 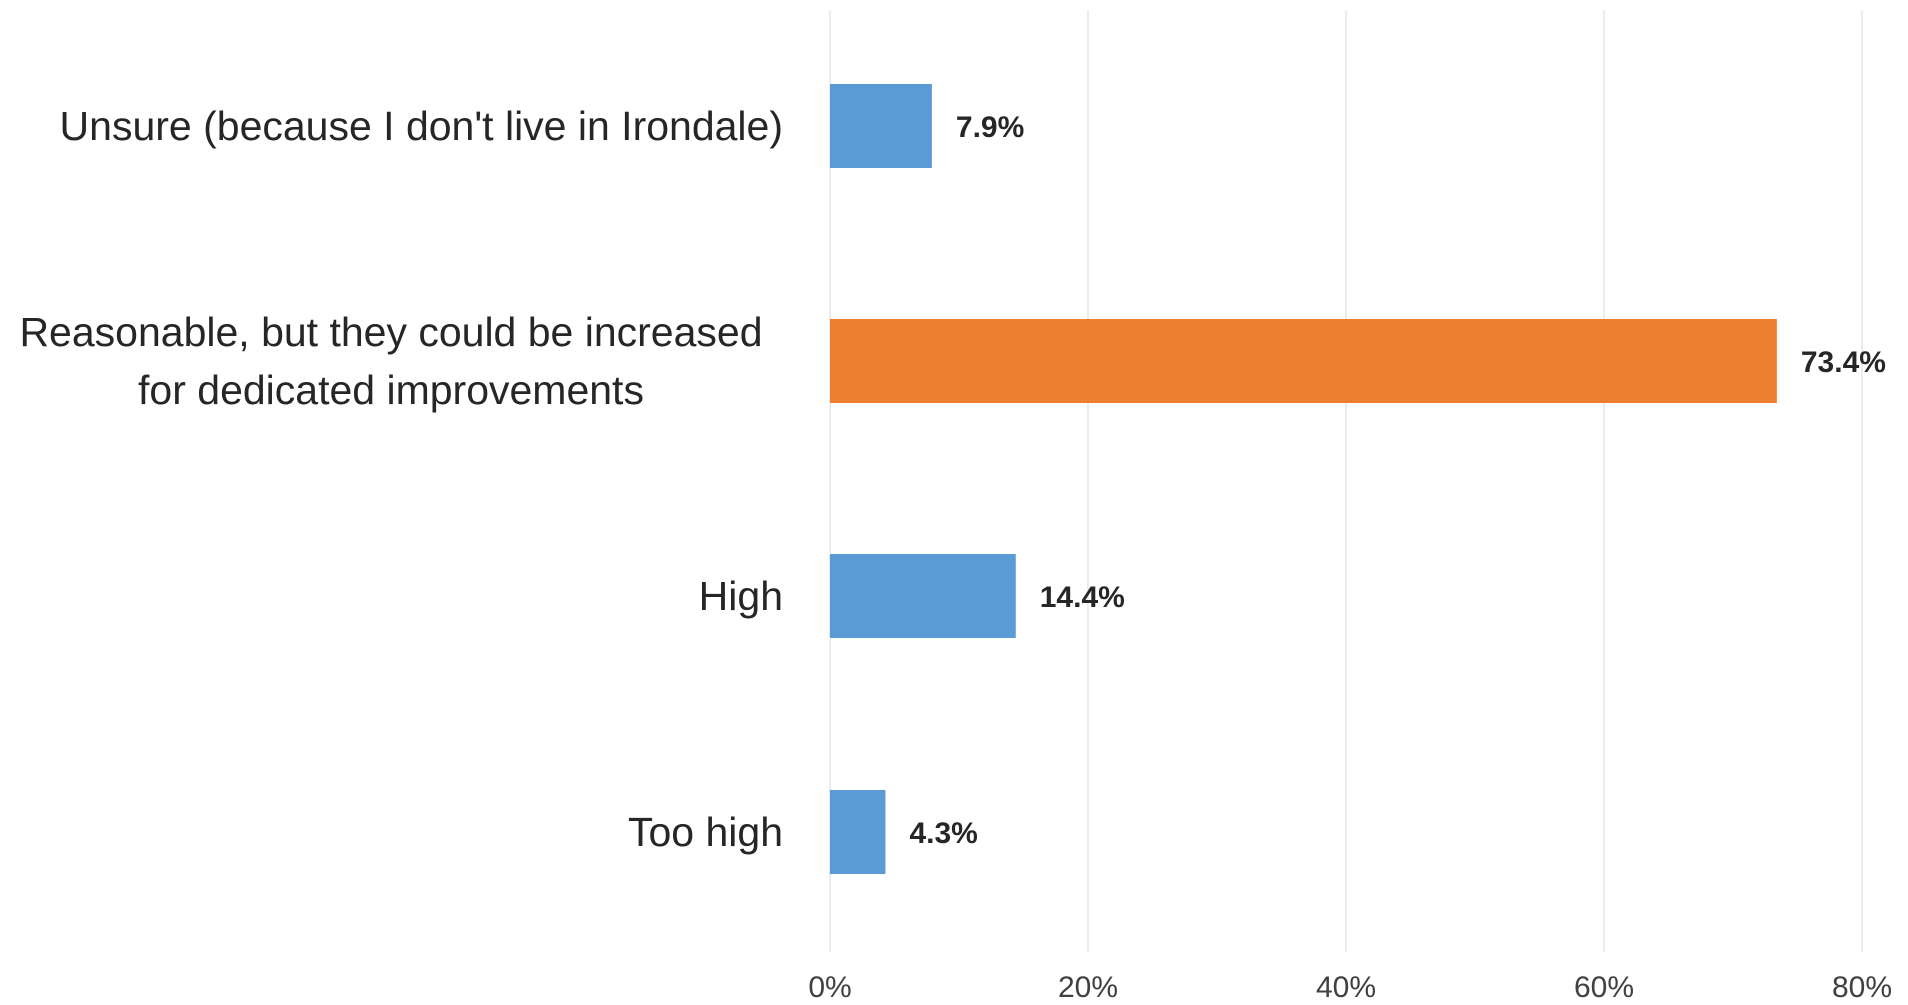 What do you see at coordinates (1346, 987) in the screenshot?
I see `x-tick-label-2: 40%` at bounding box center [1346, 987].